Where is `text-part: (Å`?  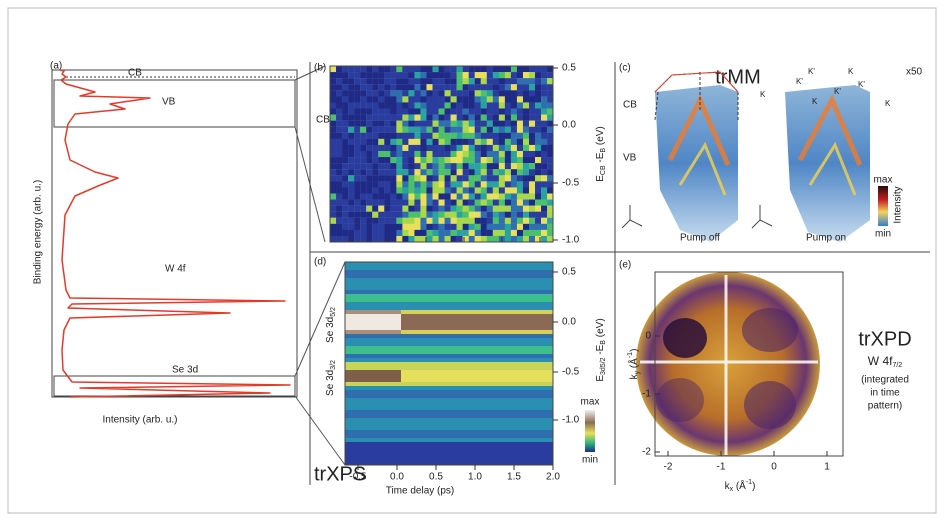 text-part: (Å is located at coordinates (633, 364).